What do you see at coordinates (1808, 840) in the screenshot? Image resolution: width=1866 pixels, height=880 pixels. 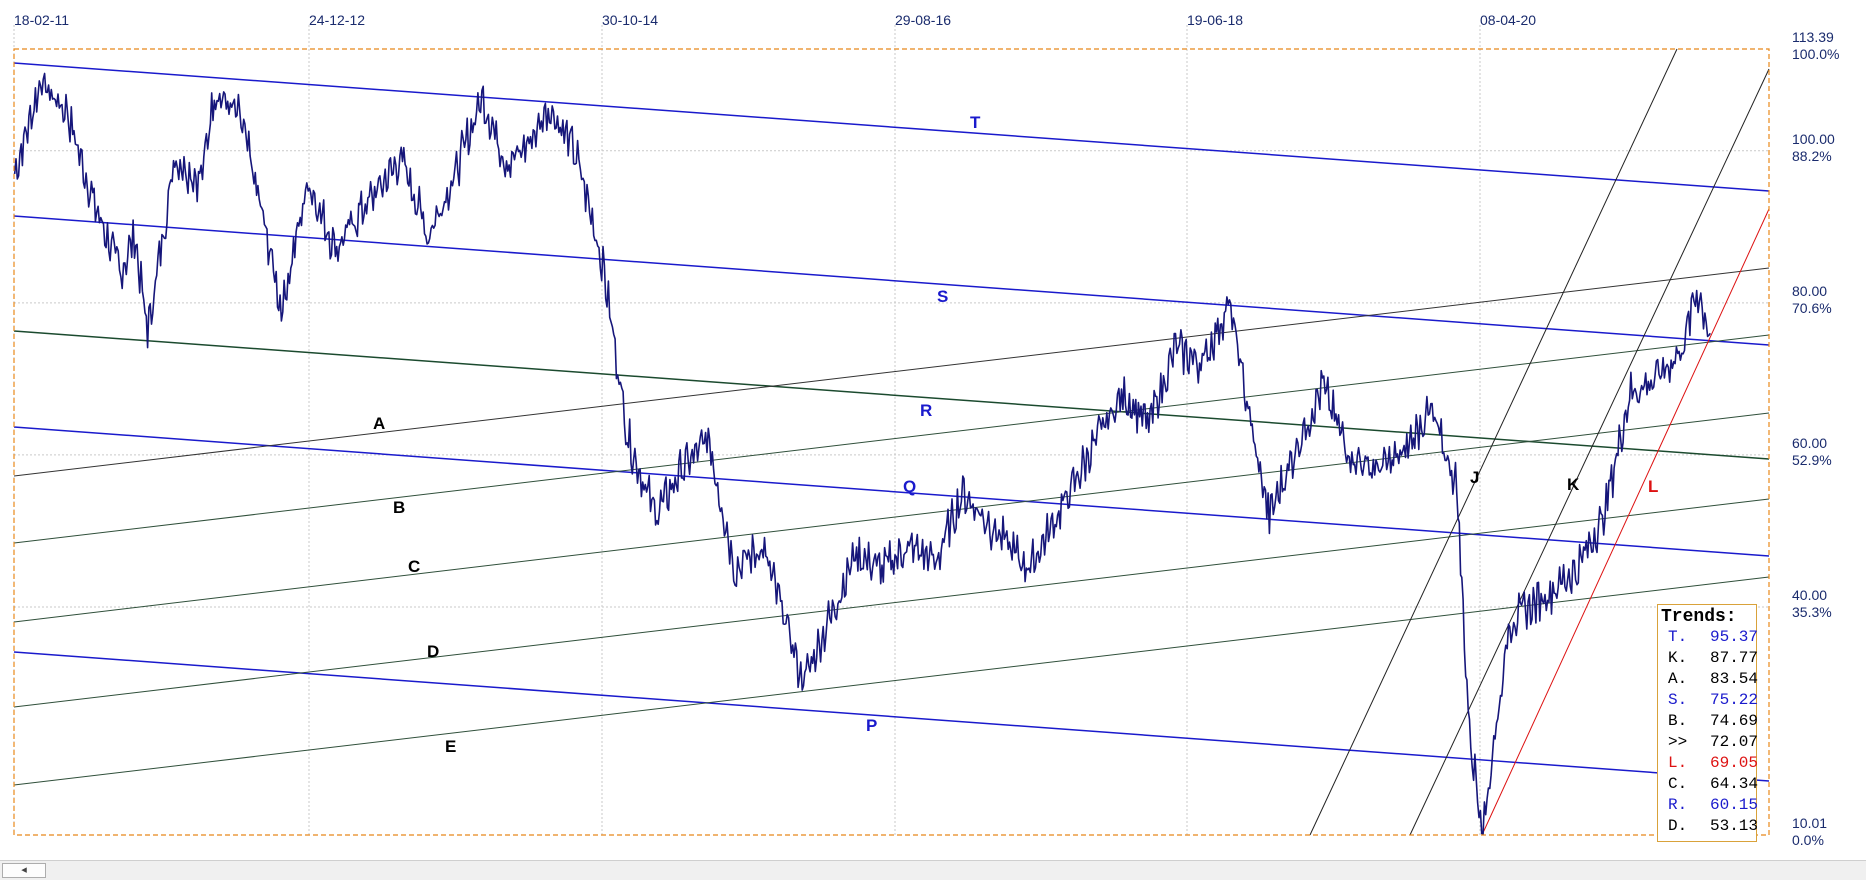 I see `y-tick-percent: 0.0%` at bounding box center [1808, 840].